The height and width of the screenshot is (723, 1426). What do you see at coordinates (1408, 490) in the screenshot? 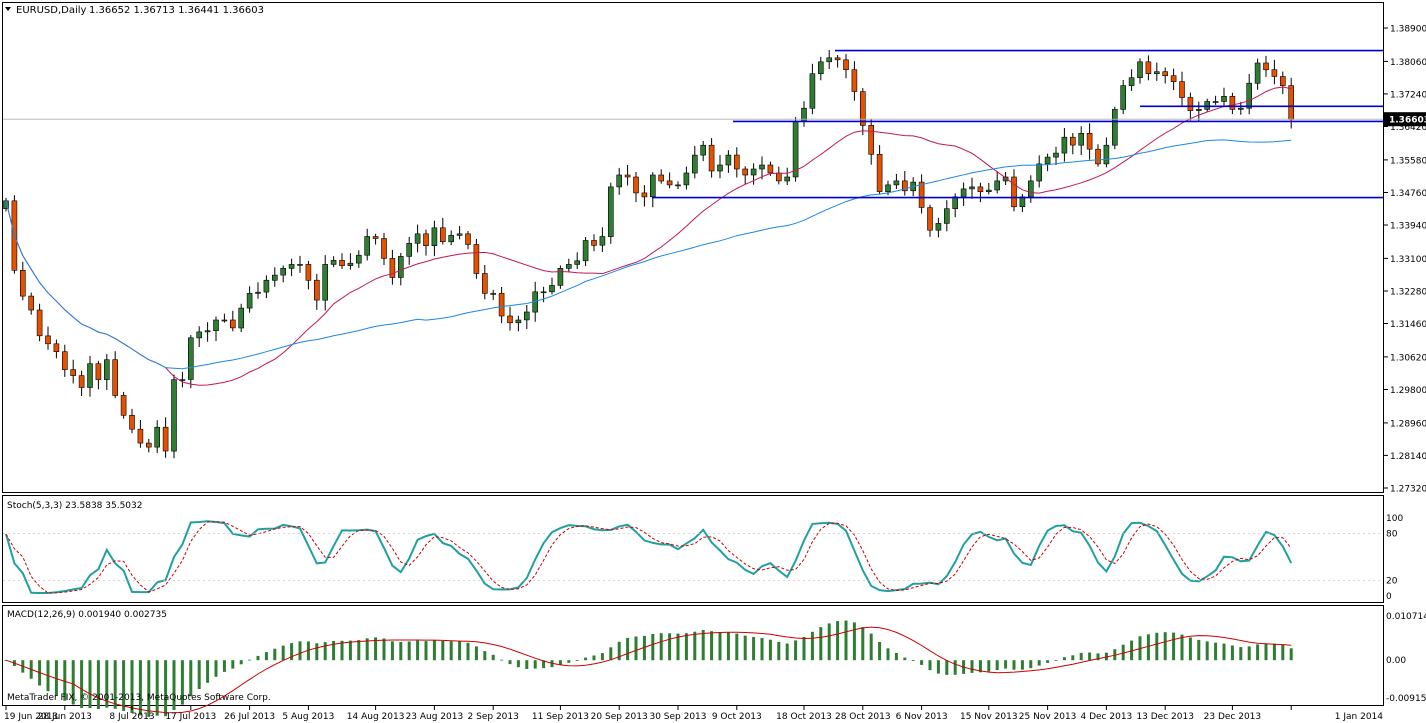
I see `price-tick-label: 1.27320` at bounding box center [1408, 490].